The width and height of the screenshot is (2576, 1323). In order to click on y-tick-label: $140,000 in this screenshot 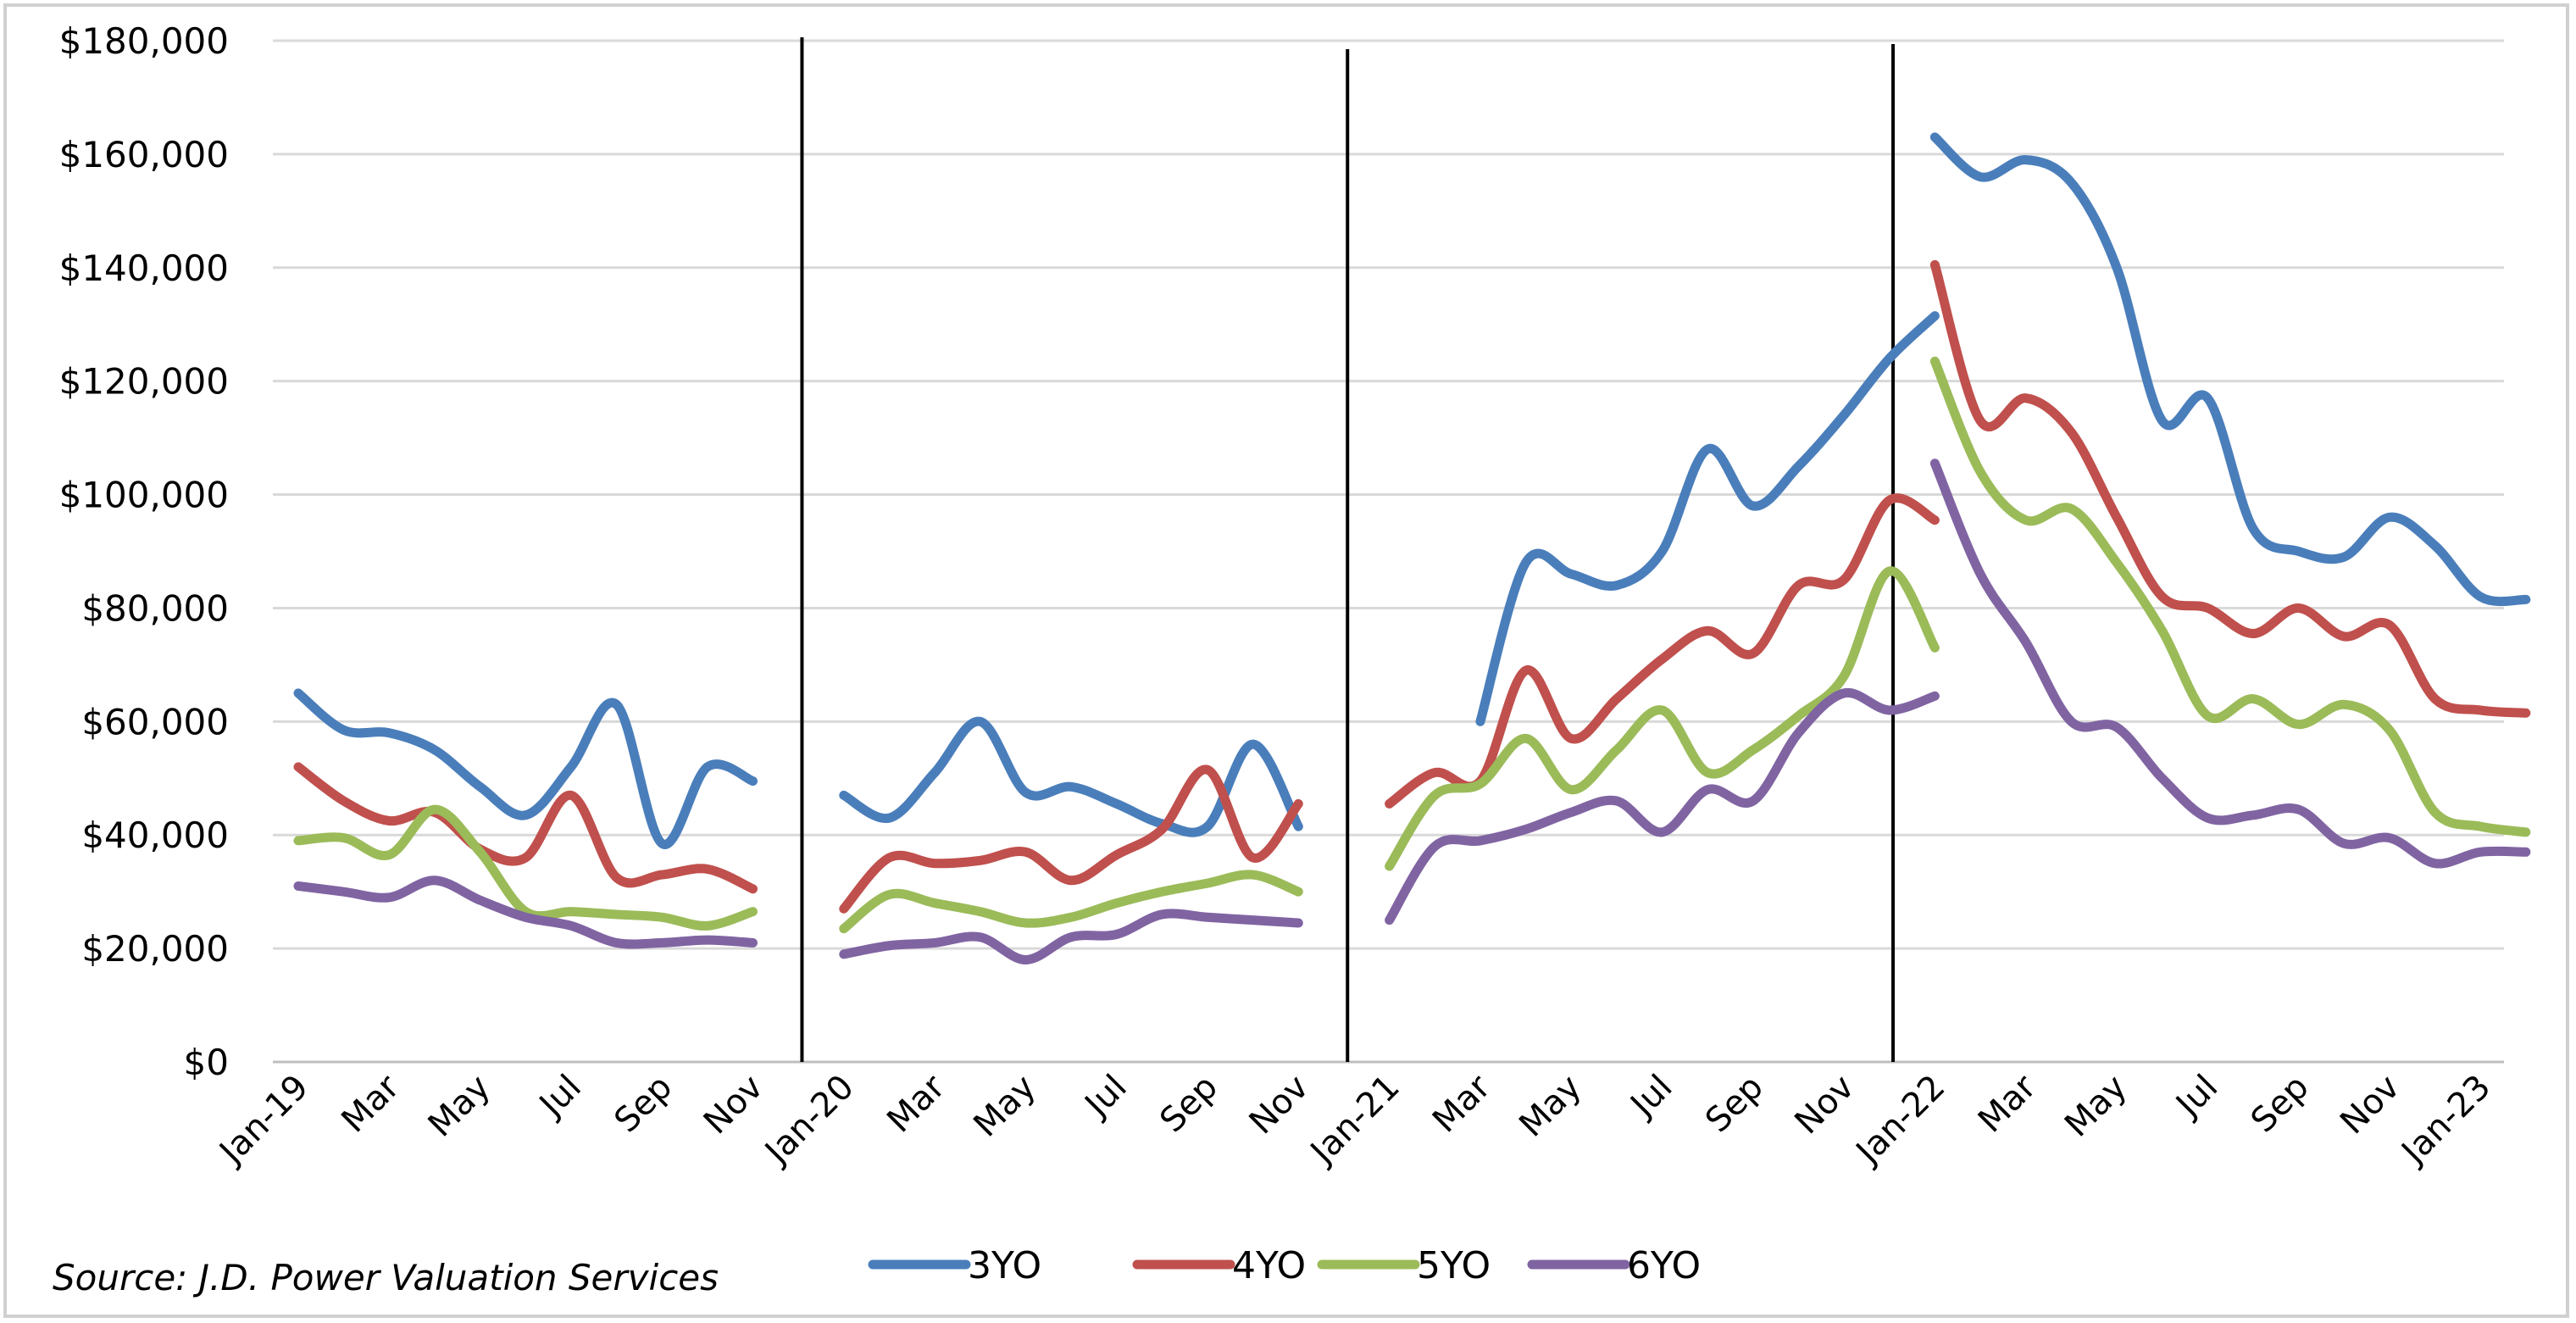, I will do `click(144, 268)`.